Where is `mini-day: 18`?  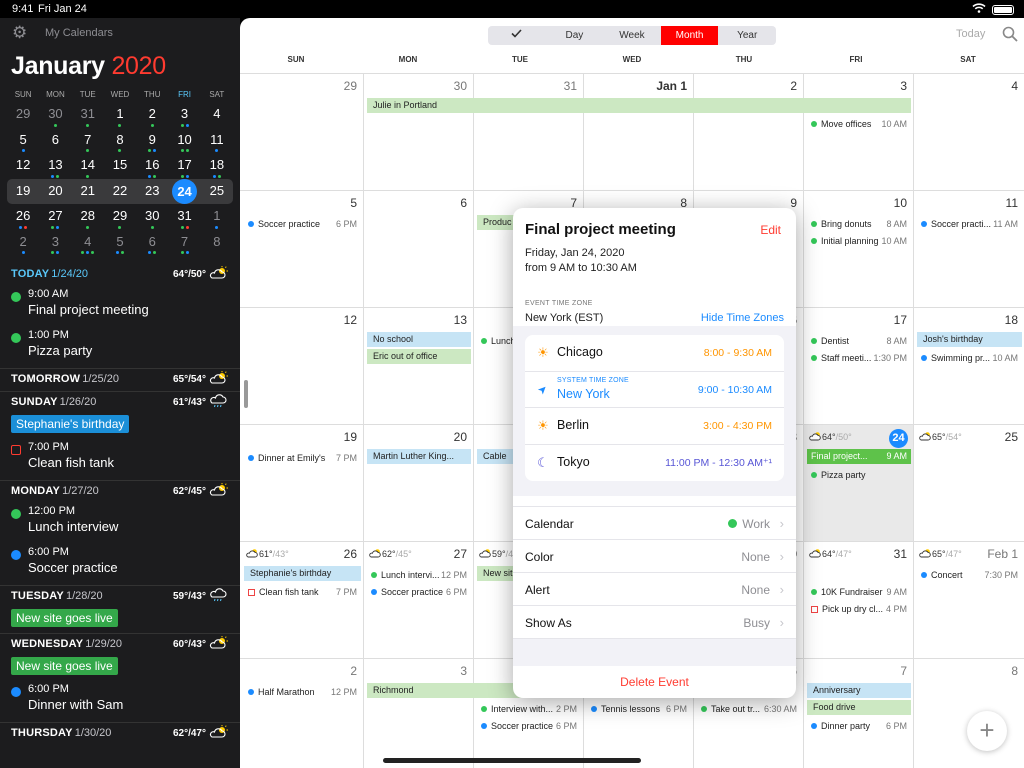 mini-day: 18 is located at coordinates (217, 166).